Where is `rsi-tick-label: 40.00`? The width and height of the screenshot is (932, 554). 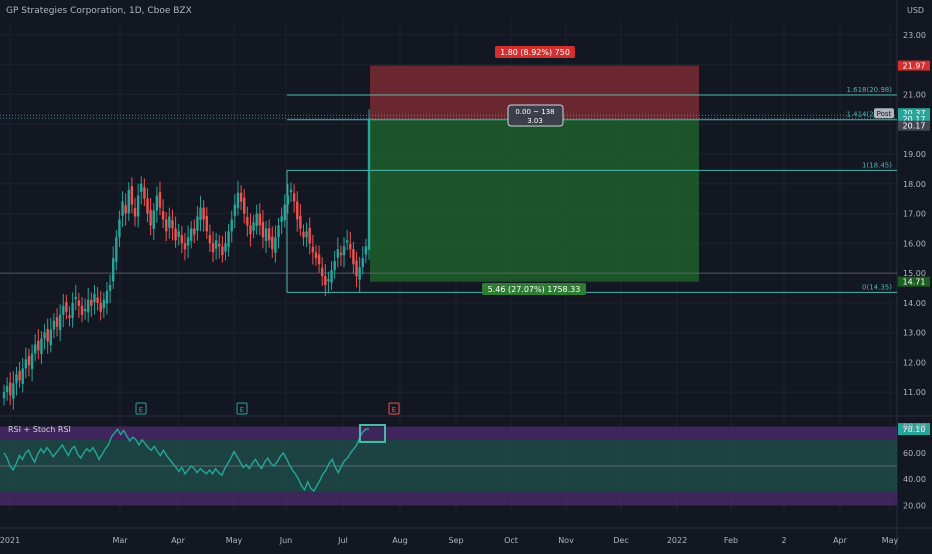
rsi-tick-label: 40.00 is located at coordinates (914, 479).